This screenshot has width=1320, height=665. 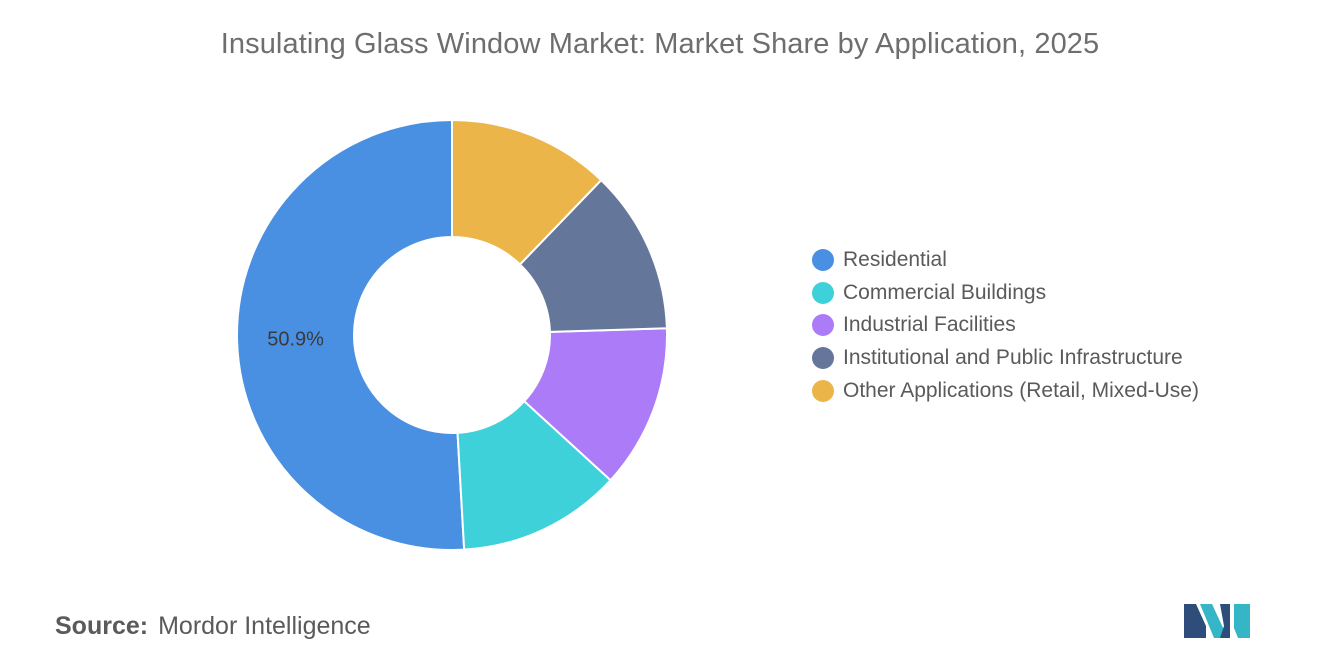 What do you see at coordinates (527, 192) in the screenshot?
I see `donut-slice-other-applications-retail-mixed-use` at bounding box center [527, 192].